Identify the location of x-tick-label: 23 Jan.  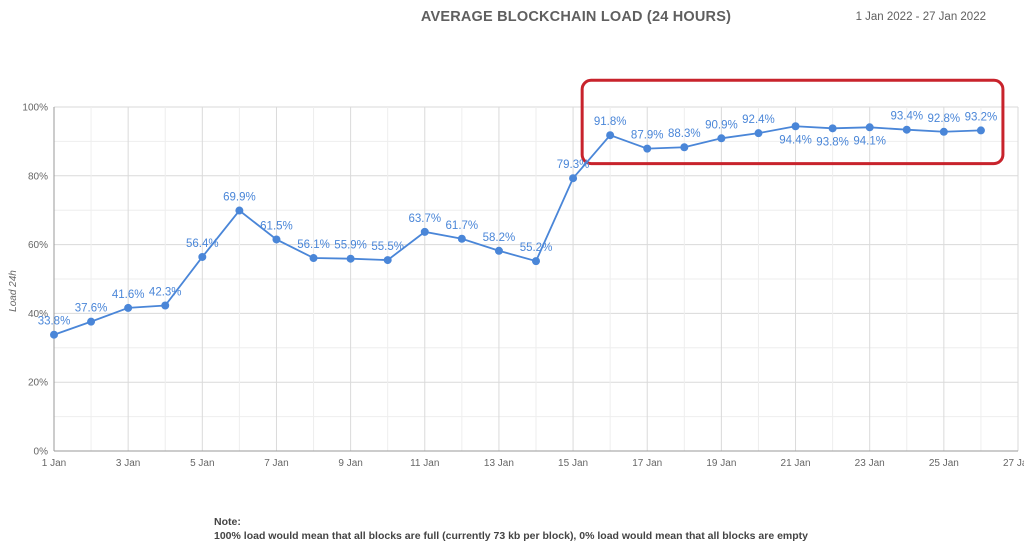
(870, 463).